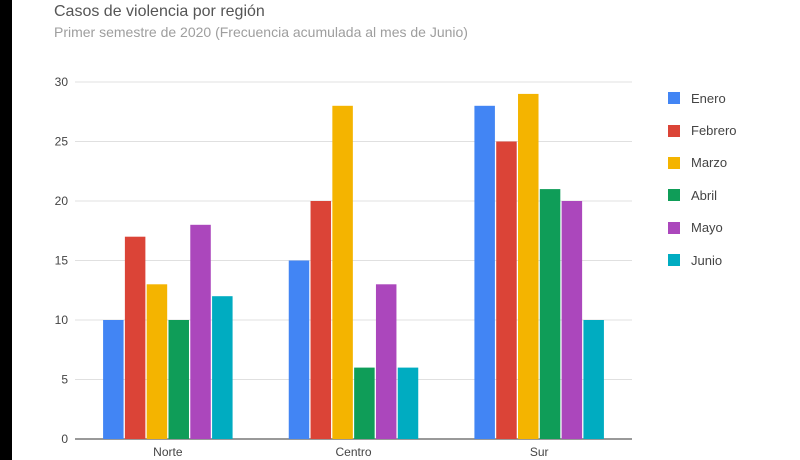 This screenshot has height=460, width=800. I want to click on bar-febrero-norte, so click(135, 337).